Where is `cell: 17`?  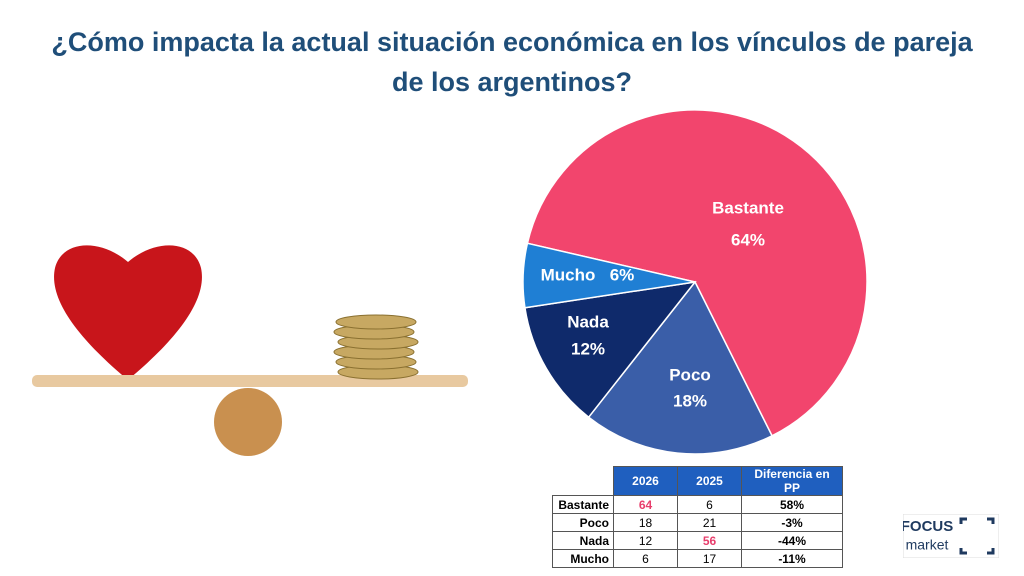
cell: 17 is located at coordinates (709, 558).